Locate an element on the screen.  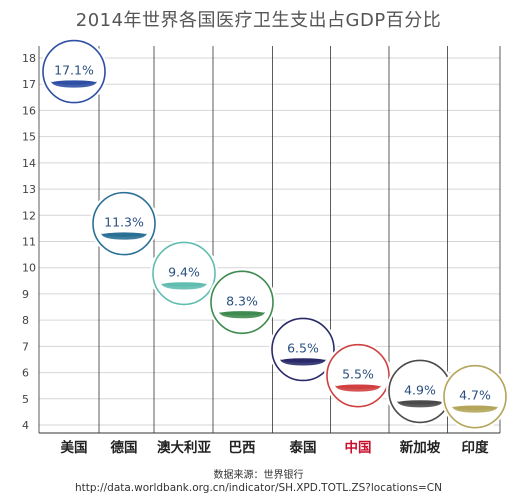
x-tick-label: 美国 is located at coordinates (74, 447).